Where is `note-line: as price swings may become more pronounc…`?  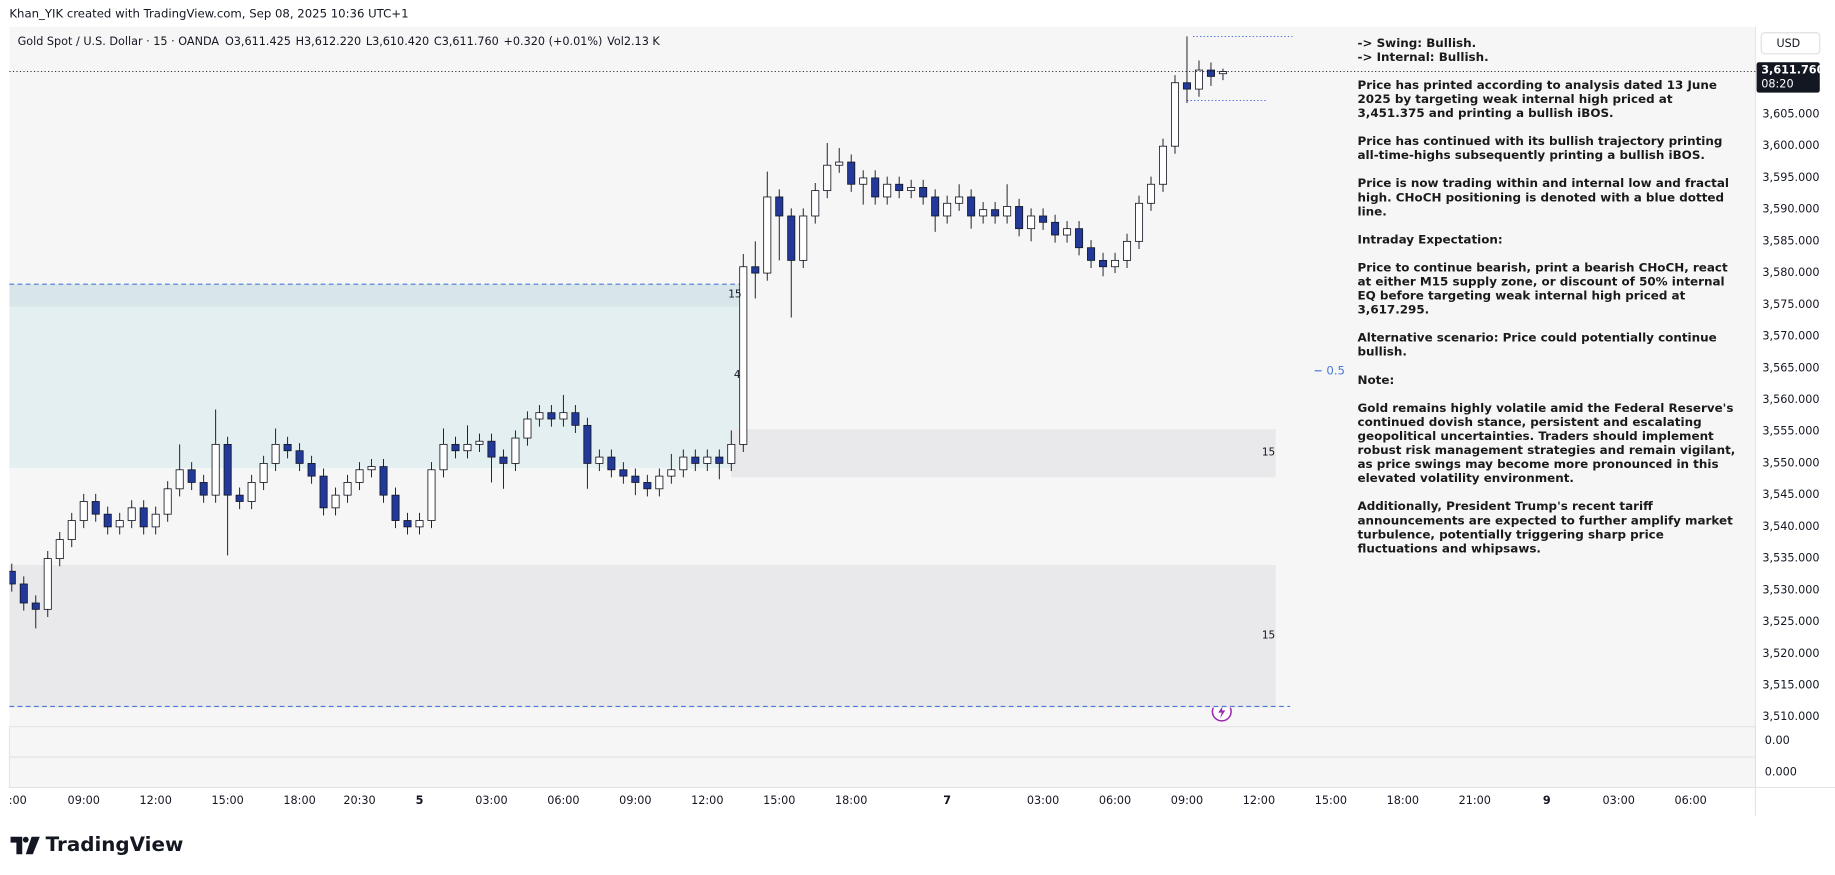 note-line: as price swings may become more pronounc… is located at coordinates (1538, 464).